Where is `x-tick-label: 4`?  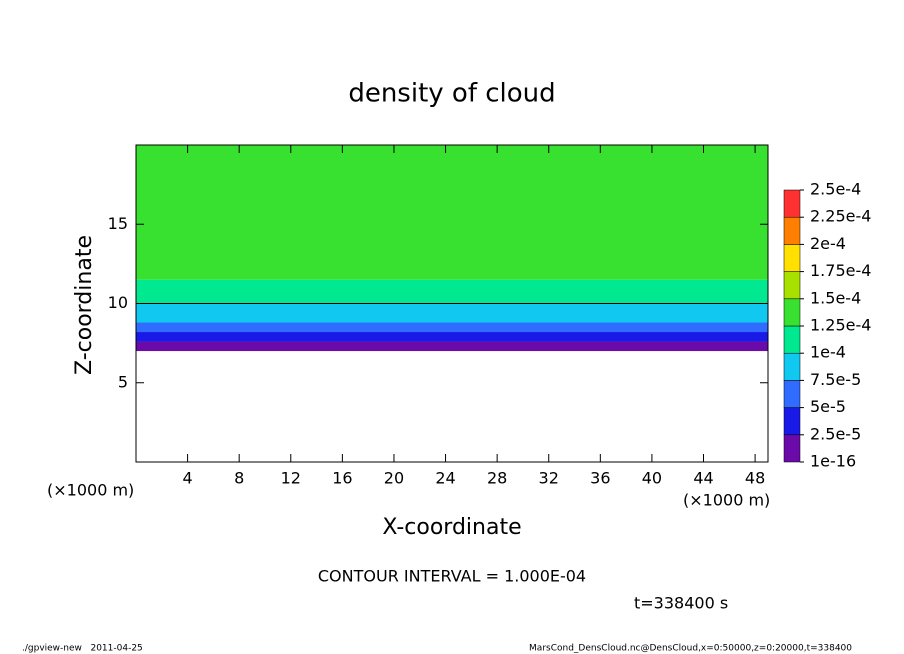 x-tick-label: 4 is located at coordinates (187, 478).